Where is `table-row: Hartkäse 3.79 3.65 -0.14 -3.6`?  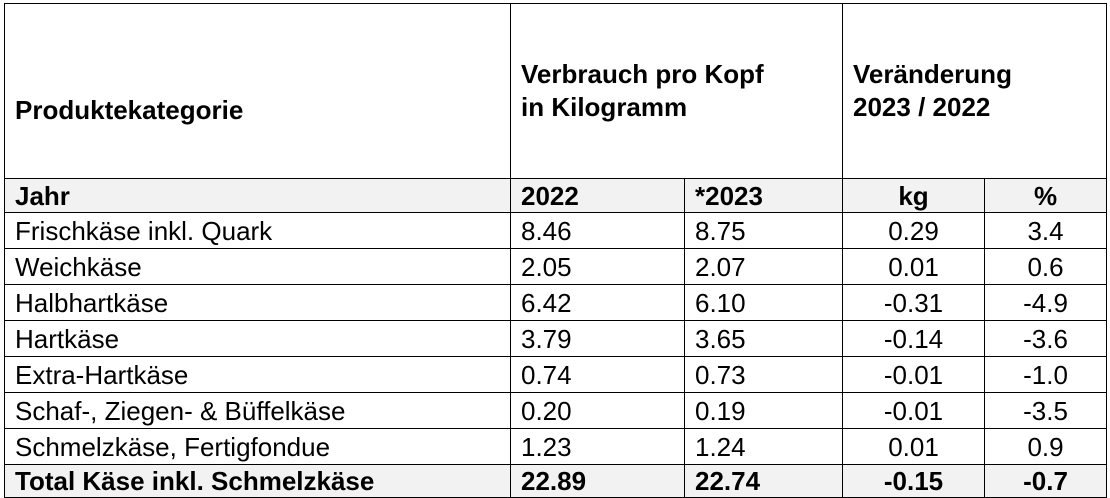
table-row: Hartkäse 3.79 3.65 -0.14 -3.6 is located at coordinates (556, 338).